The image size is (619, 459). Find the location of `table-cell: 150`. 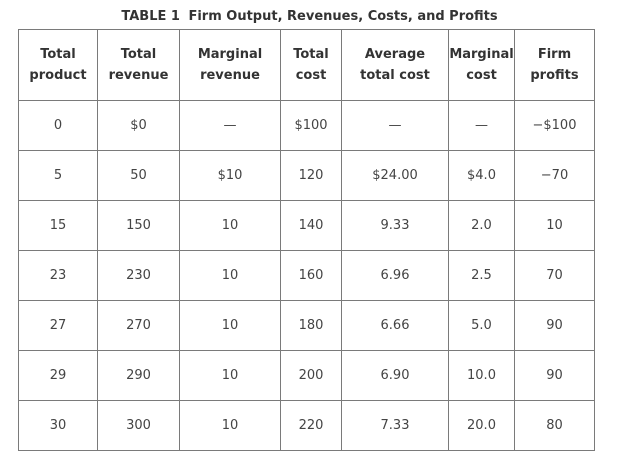

table-cell: 150 is located at coordinates (138, 225).